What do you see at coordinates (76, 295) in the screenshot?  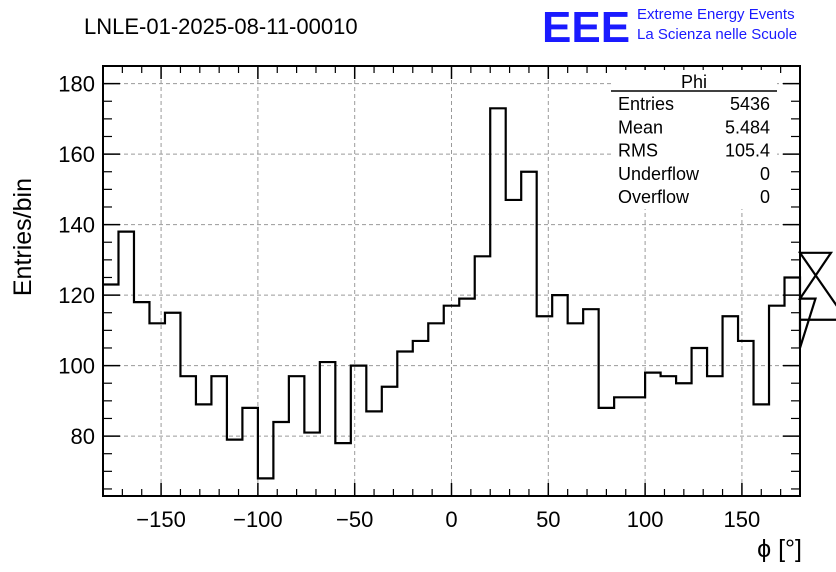 I see `y-tick-label: 120` at bounding box center [76, 295].